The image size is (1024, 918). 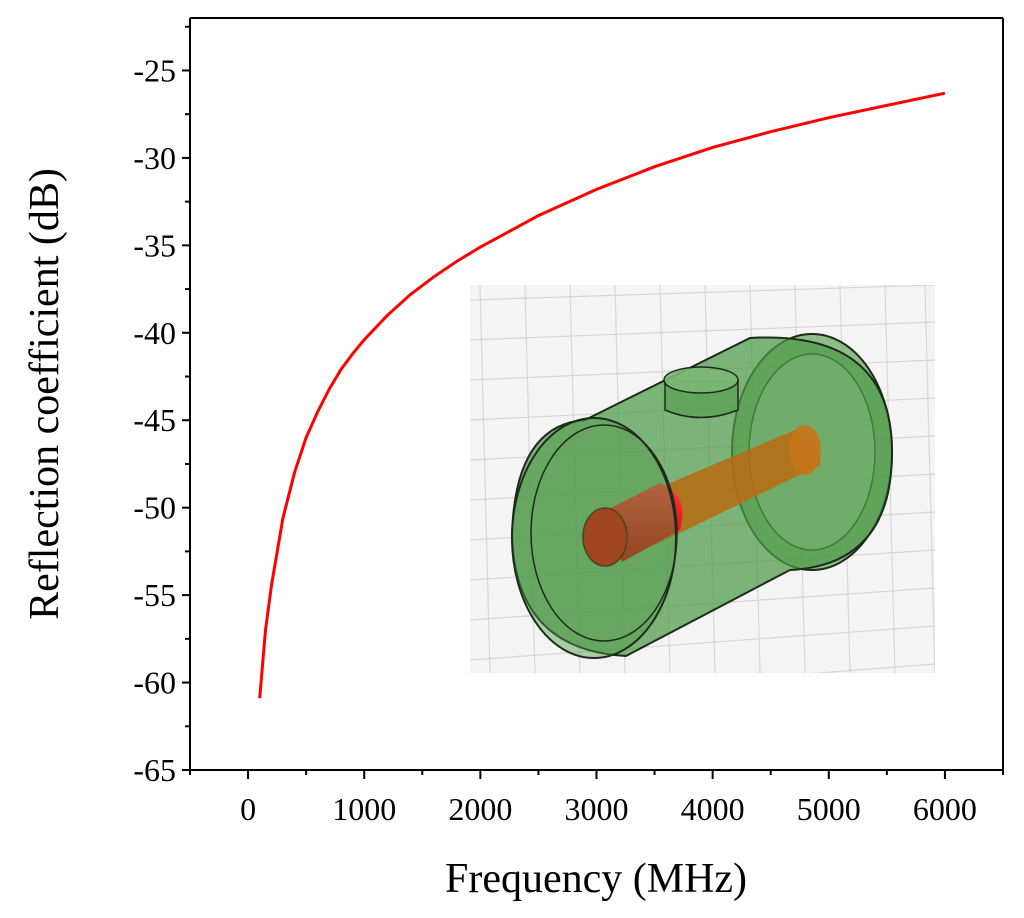 I want to click on inner-cylinder-front, so click(x=604, y=533).